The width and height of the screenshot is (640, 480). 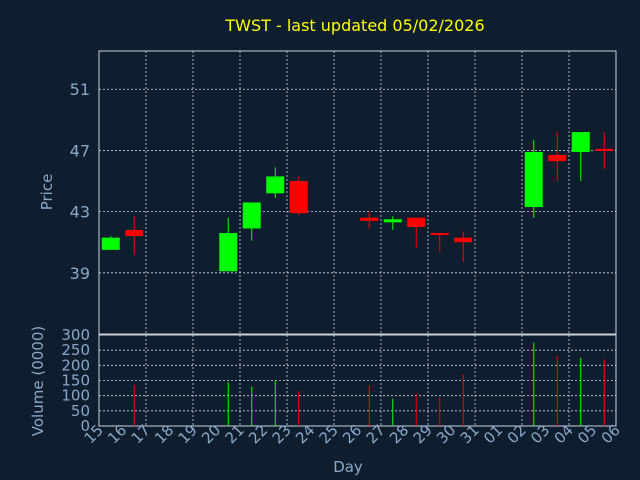 What do you see at coordinates (80, 181) in the screenshot?
I see `price-y-tick-labels: 39 43 47 51` at bounding box center [80, 181].